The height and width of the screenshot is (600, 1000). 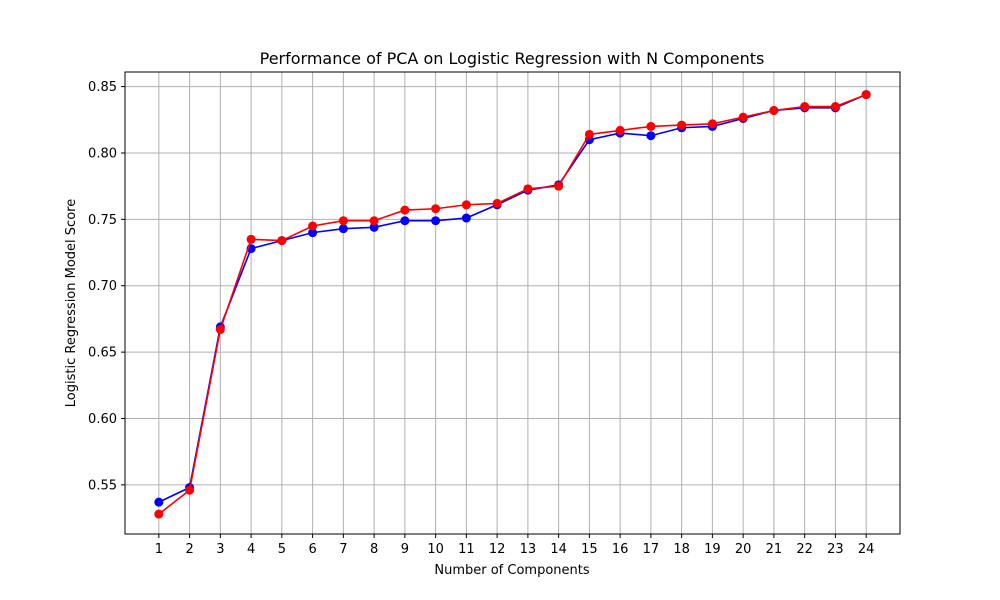 What do you see at coordinates (102, 485) in the screenshot?
I see `y-tick-label: 0.55` at bounding box center [102, 485].